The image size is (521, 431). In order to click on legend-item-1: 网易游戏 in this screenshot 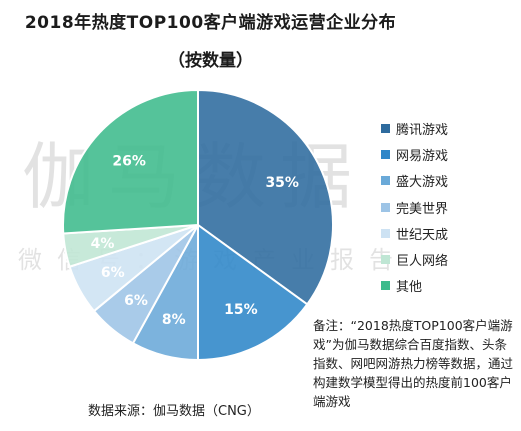, I will do `click(414, 154)`.